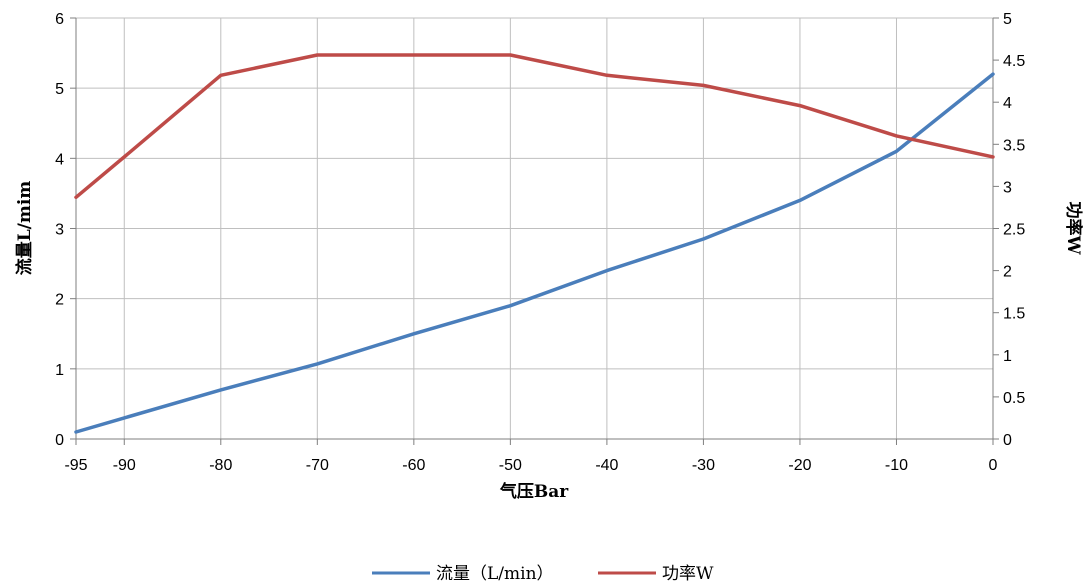 Image resolution: width=1083 pixels, height=582 pixels. I want to click on right-y-tick-label: 4.5, so click(1014, 61).